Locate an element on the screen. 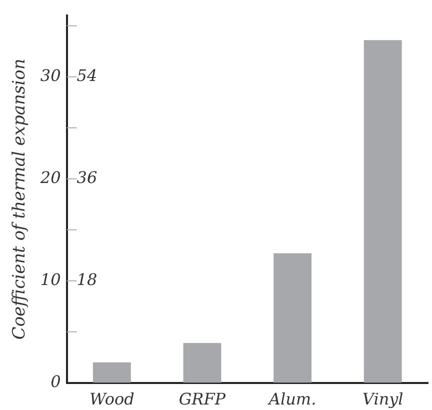 This screenshot has height=410, width=432. y-tick-label: 10 is located at coordinates (50, 279).